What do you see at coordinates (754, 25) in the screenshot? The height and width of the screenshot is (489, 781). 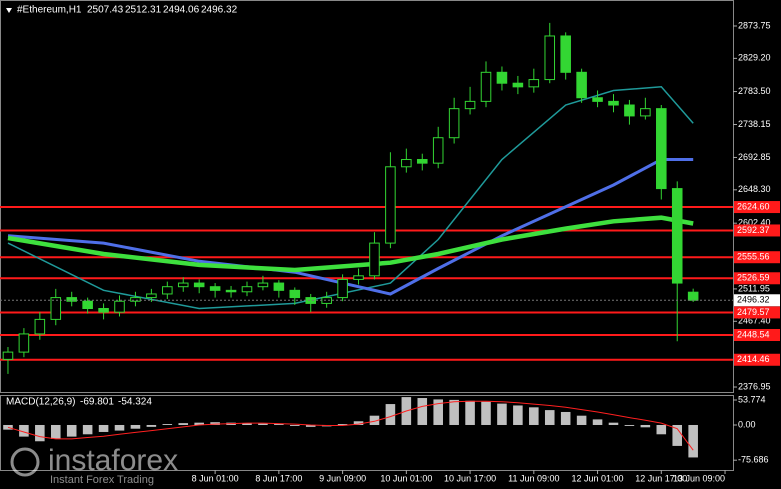 I see `y-tick-label: 2873.75` at bounding box center [754, 25].